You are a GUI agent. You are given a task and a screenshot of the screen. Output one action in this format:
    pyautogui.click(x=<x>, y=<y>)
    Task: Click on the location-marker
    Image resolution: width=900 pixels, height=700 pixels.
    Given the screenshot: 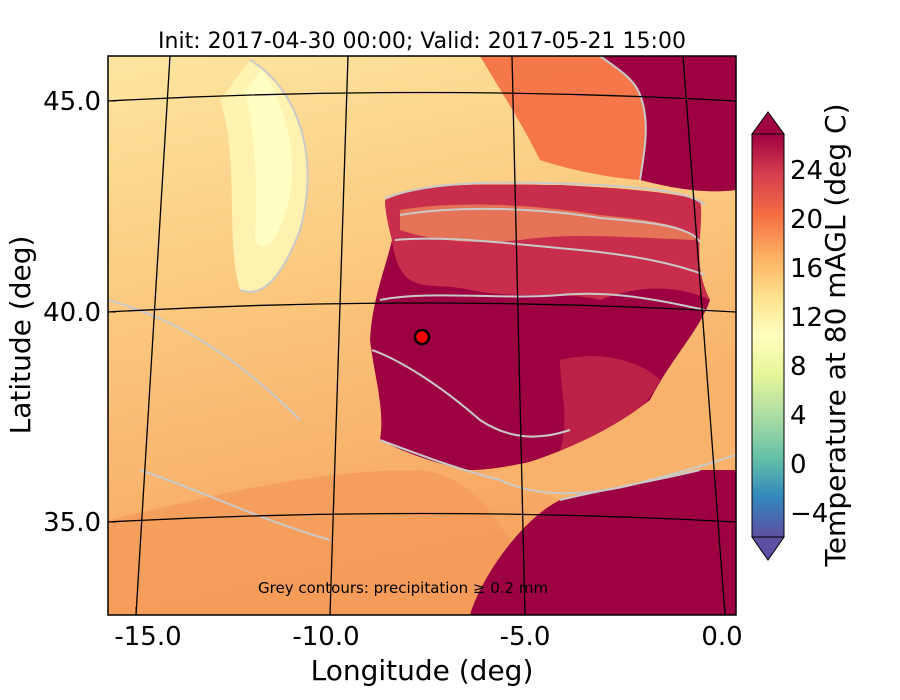 What is the action you would take?
    pyautogui.click(x=422, y=337)
    